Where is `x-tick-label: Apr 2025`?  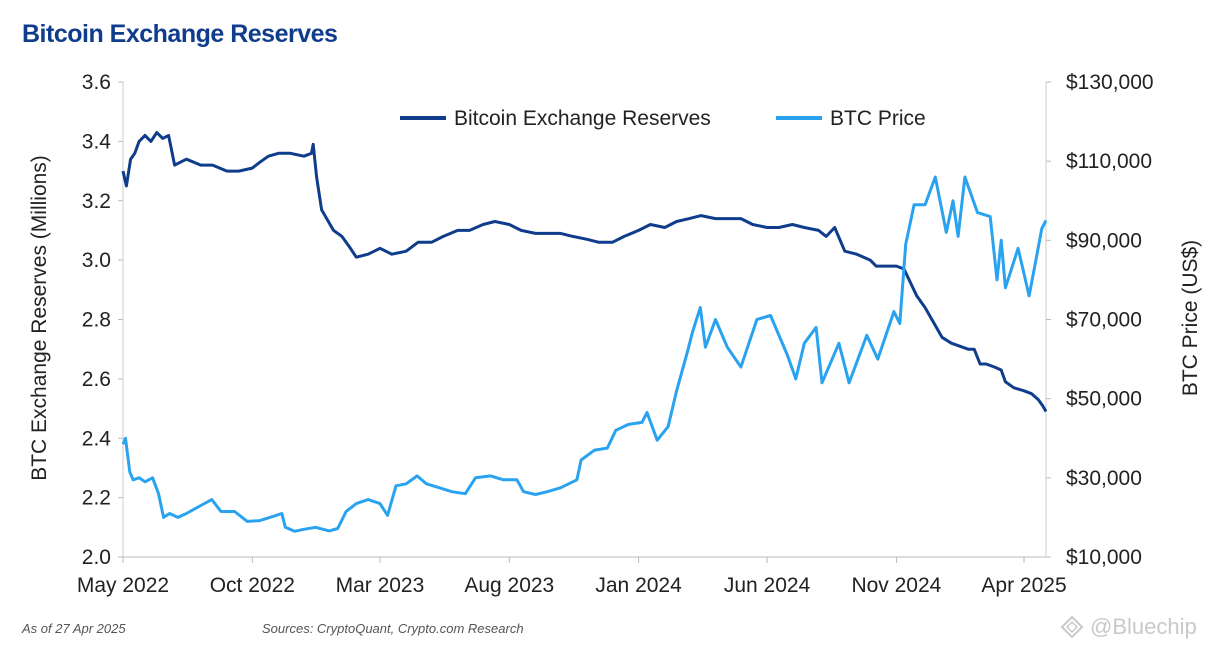
x-tick-label: Apr 2025 is located at coordinates (1023, 585).